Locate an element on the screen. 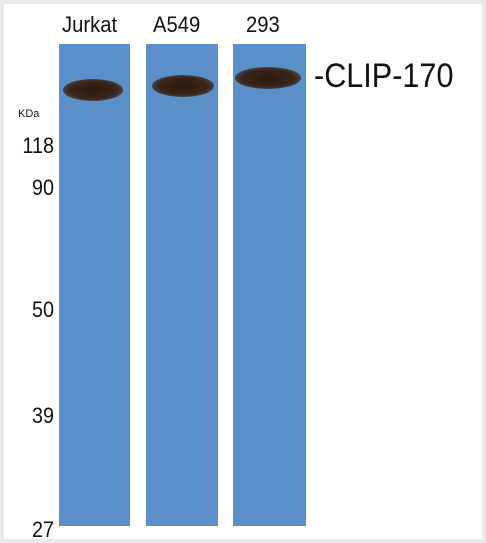 Image resolution: width=486 pixels, height=543 pixels. marker-90: 90 is located at coordinates (42, 187).